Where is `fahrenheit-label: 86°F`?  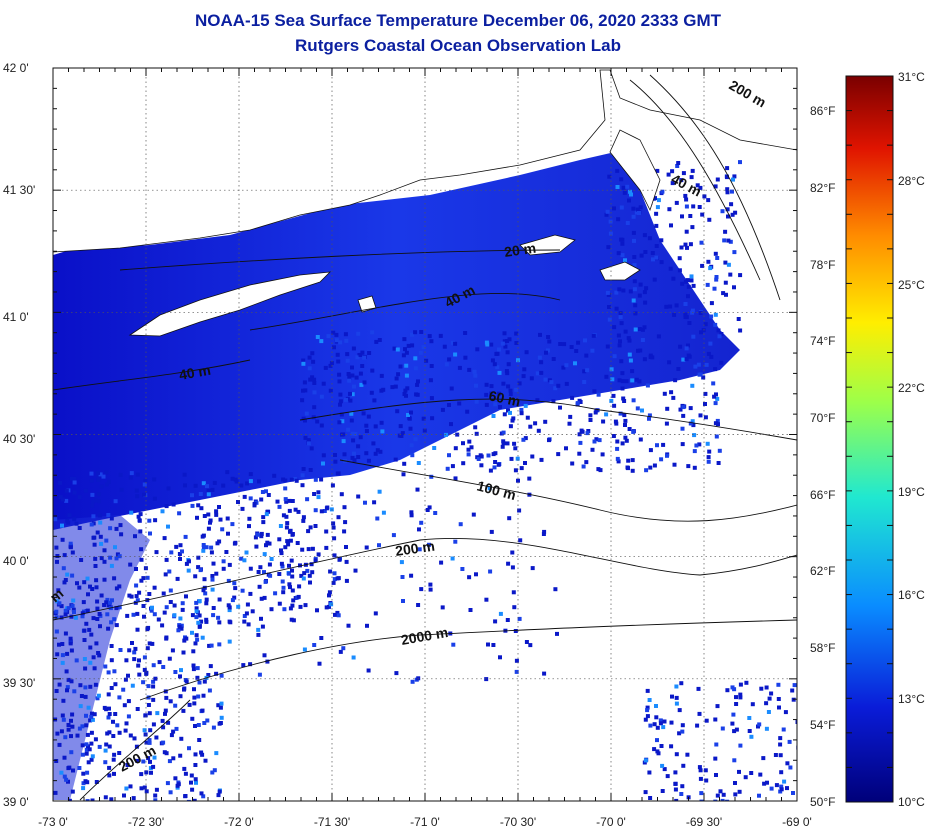
fahrenheit-label: 86°F is located at coordinates (822, 111).